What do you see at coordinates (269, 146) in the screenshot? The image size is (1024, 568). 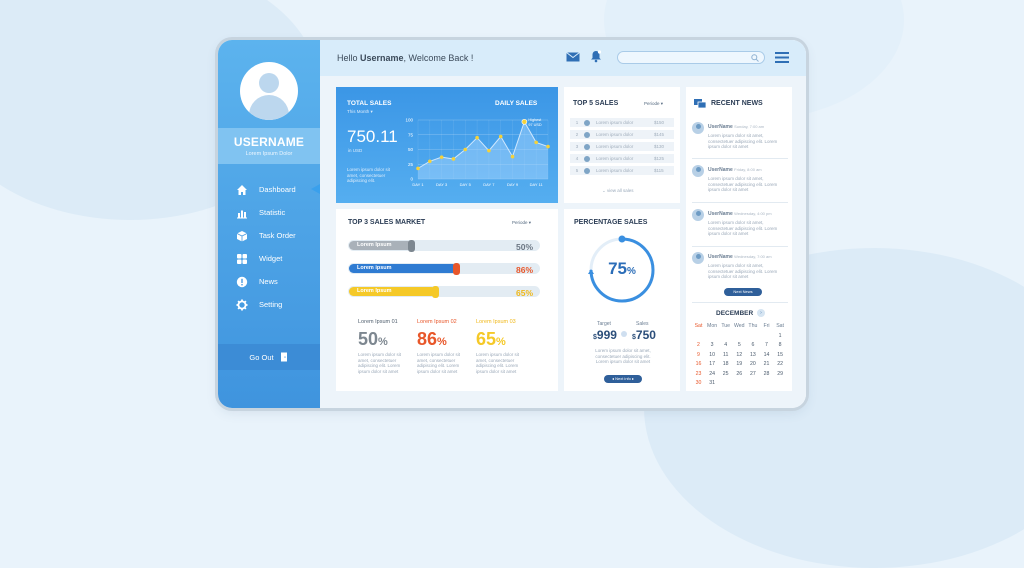 I see `user-band: USERNAME Lorem Ipsum Dolor` at bounding box center [269, 146].